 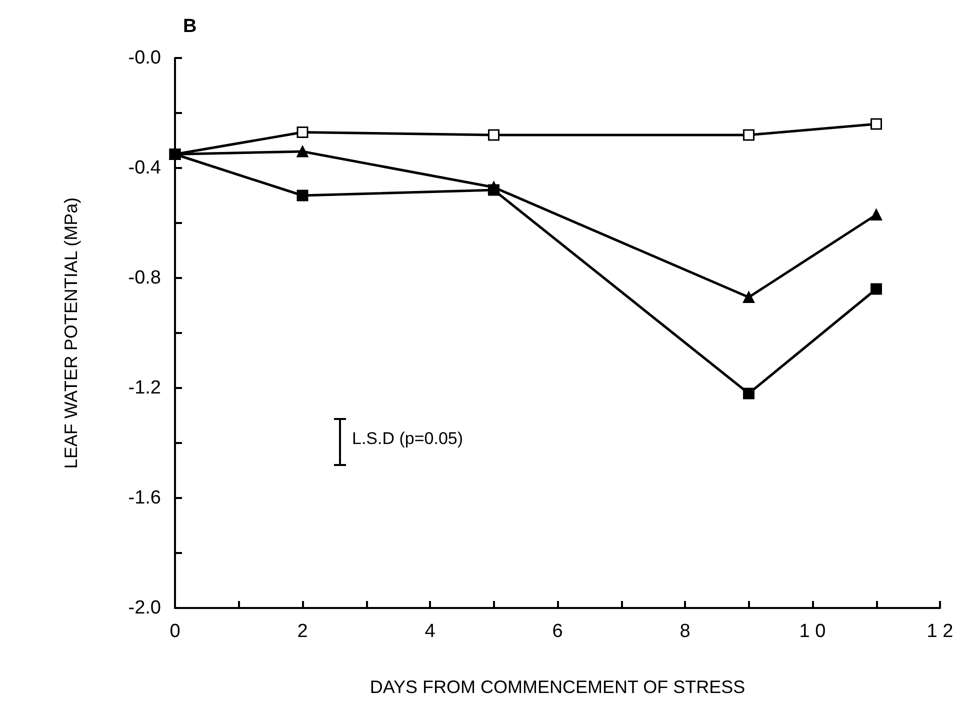 What do you see at coordinates (557, 631) in the screenshot?
I see `x-tick-label: 6` at bounding box center [557, 631].